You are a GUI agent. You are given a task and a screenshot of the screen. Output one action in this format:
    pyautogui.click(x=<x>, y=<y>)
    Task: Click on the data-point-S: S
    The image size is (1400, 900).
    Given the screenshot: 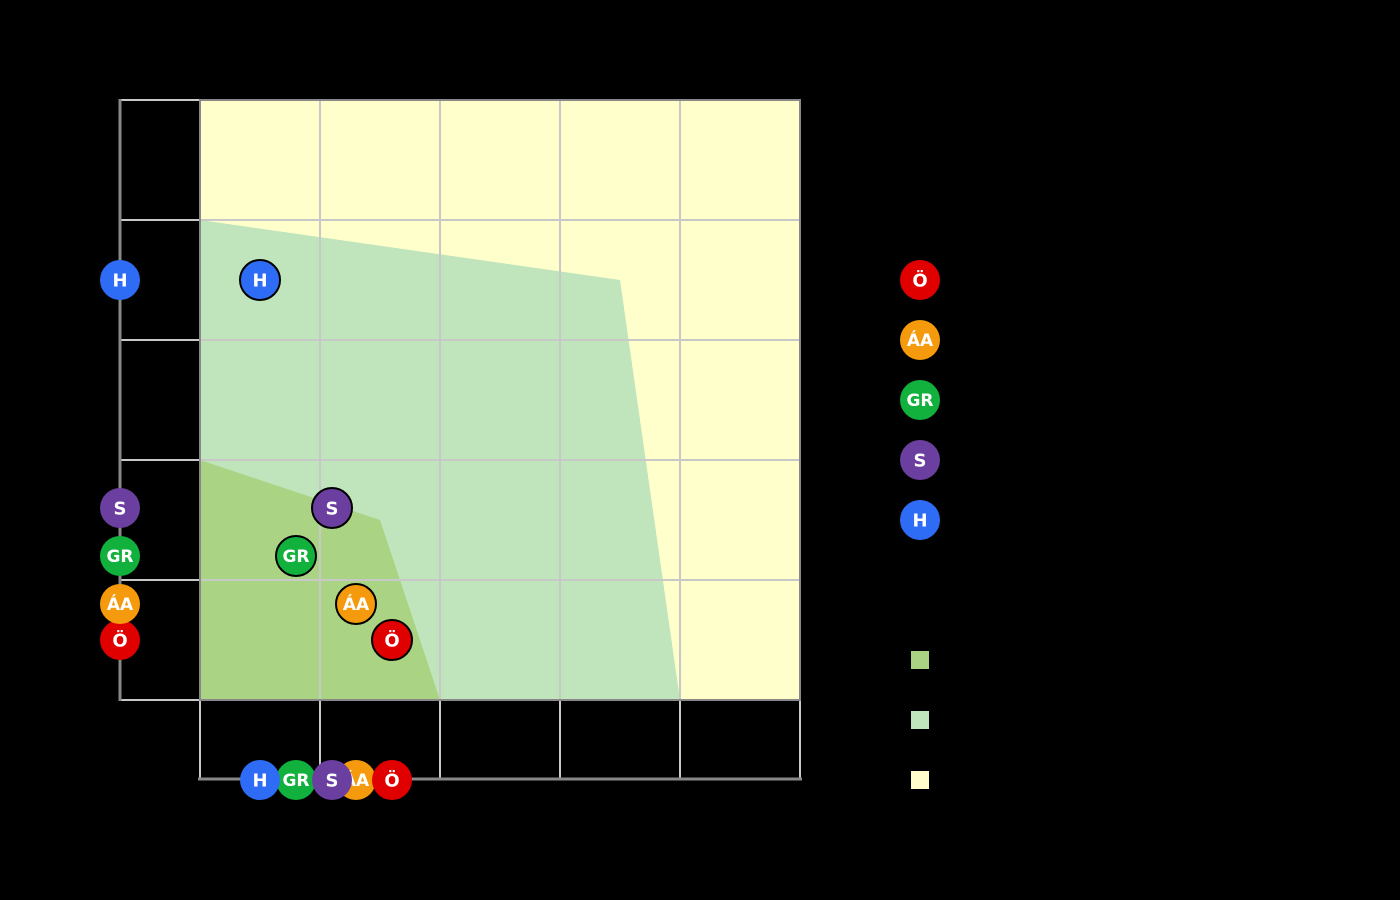 What is the action you would take?
    pyautogui.click(x=332, y=508)
    